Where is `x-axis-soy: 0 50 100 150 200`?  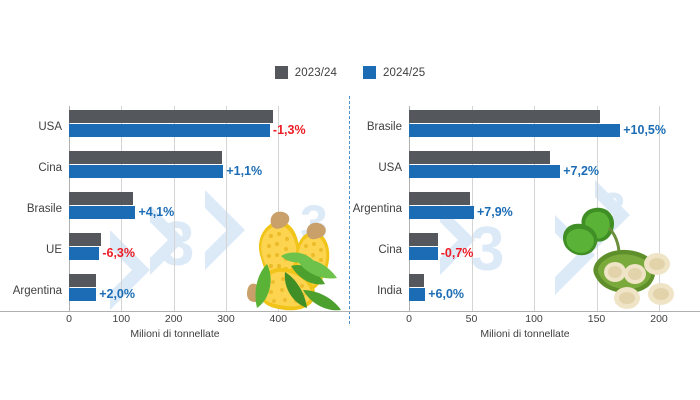 x-axis-soy: 0 50 100 150 200 is located at coordinates (525, 319).